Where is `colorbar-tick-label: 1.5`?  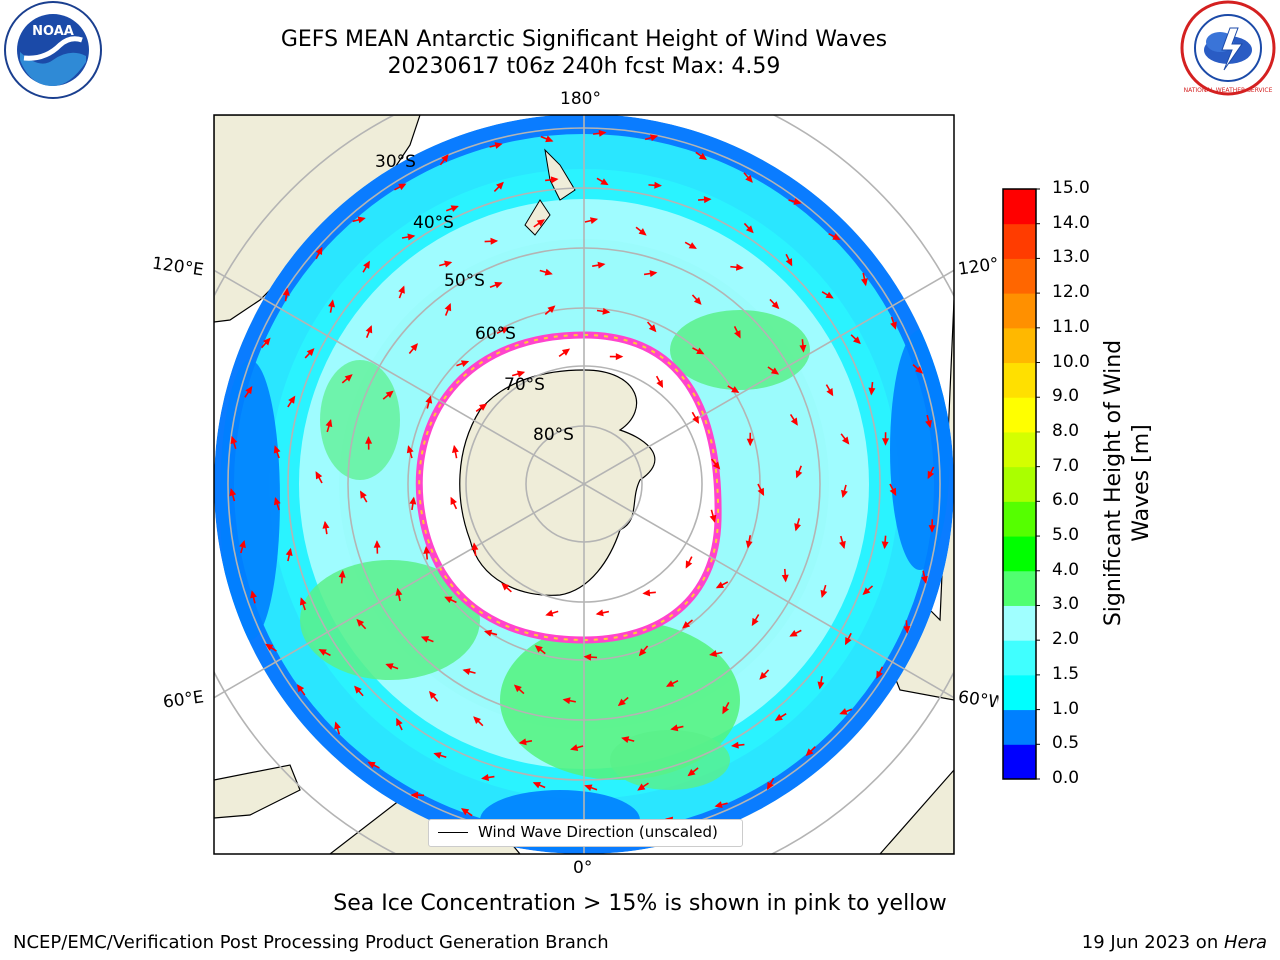
colorbar-tick-label: 1.5 is located at coordinates (1066, 673).